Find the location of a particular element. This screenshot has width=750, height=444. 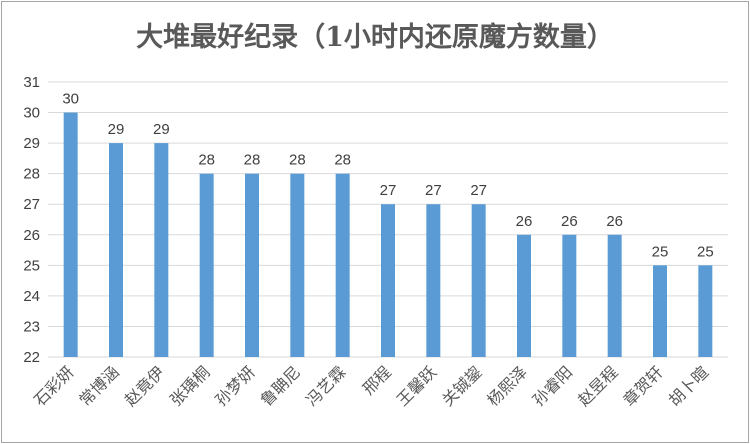

x-tick-label: 章贺轩 is located at coordinates (642, 385).